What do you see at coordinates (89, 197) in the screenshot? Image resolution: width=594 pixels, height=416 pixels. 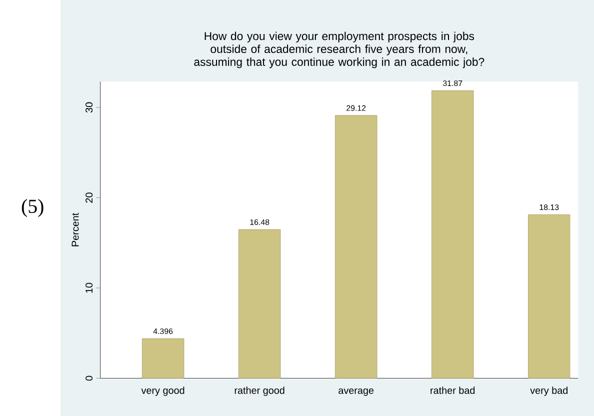 I see `y-tick-label: 20` at bounding box center [89, 197].